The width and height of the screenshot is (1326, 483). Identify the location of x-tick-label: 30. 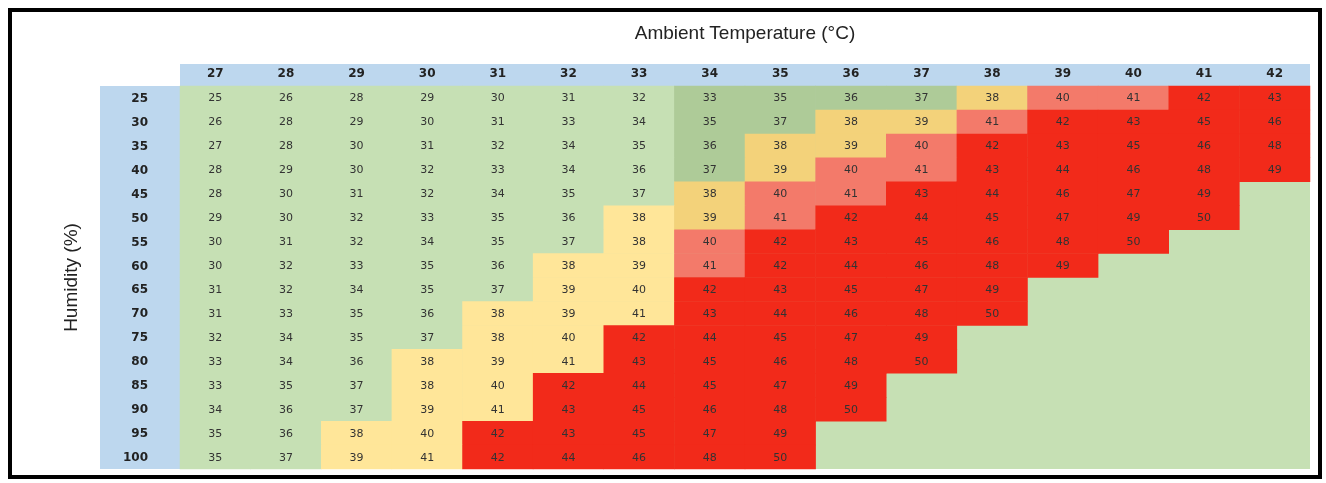
(427, 73).